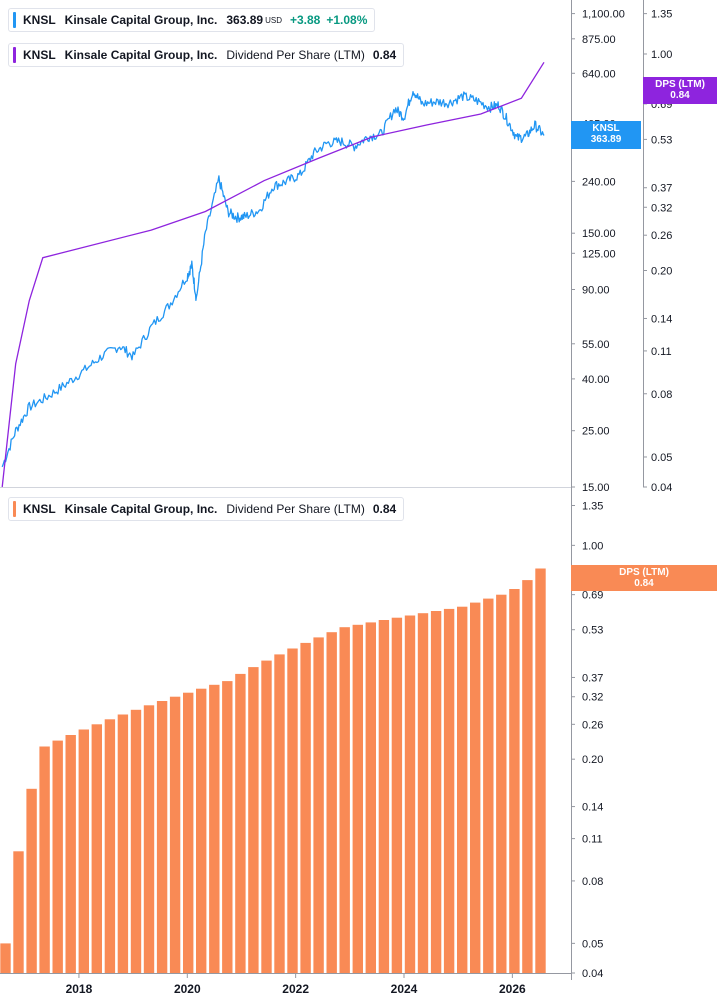 The width and height of the screenshot is (717, 1005). Describe the element at coordinates (661, 488) in the screenshot. I see `dps-top-axis-label: 0.04` at that location.